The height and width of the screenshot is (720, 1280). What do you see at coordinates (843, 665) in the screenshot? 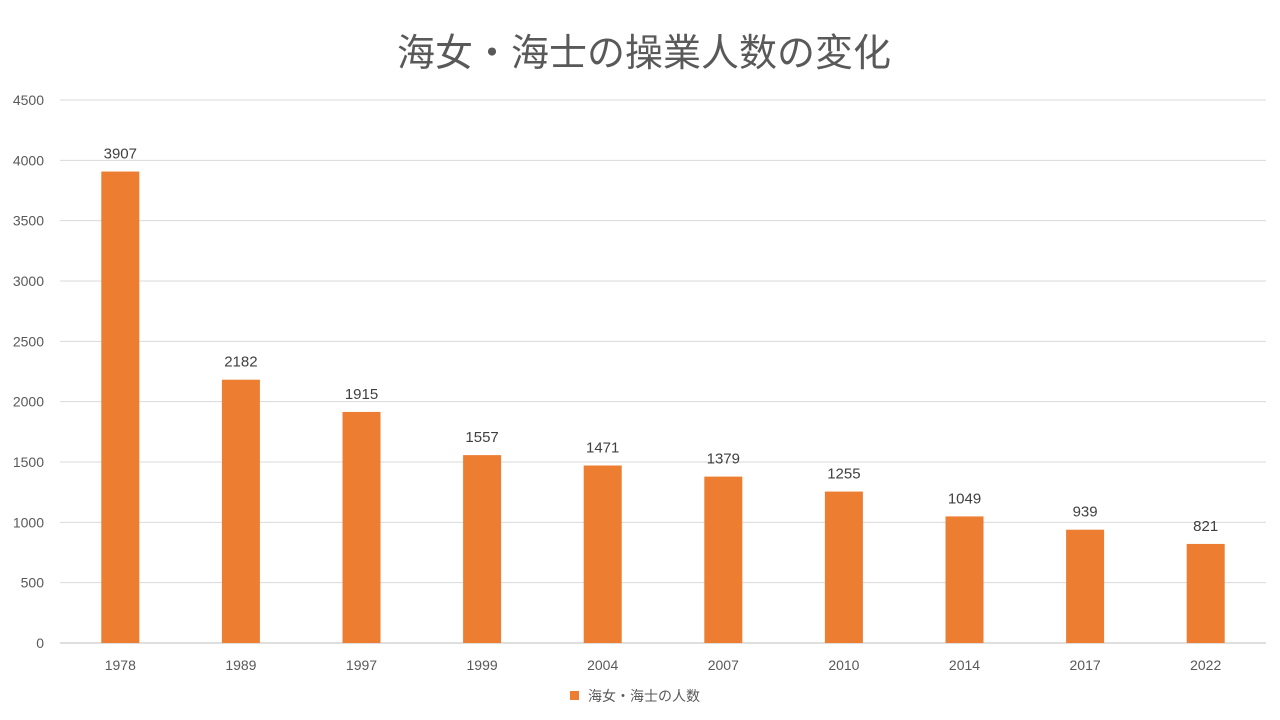
I see `x-tick-label: 2010` at bounding box center [843, 665].